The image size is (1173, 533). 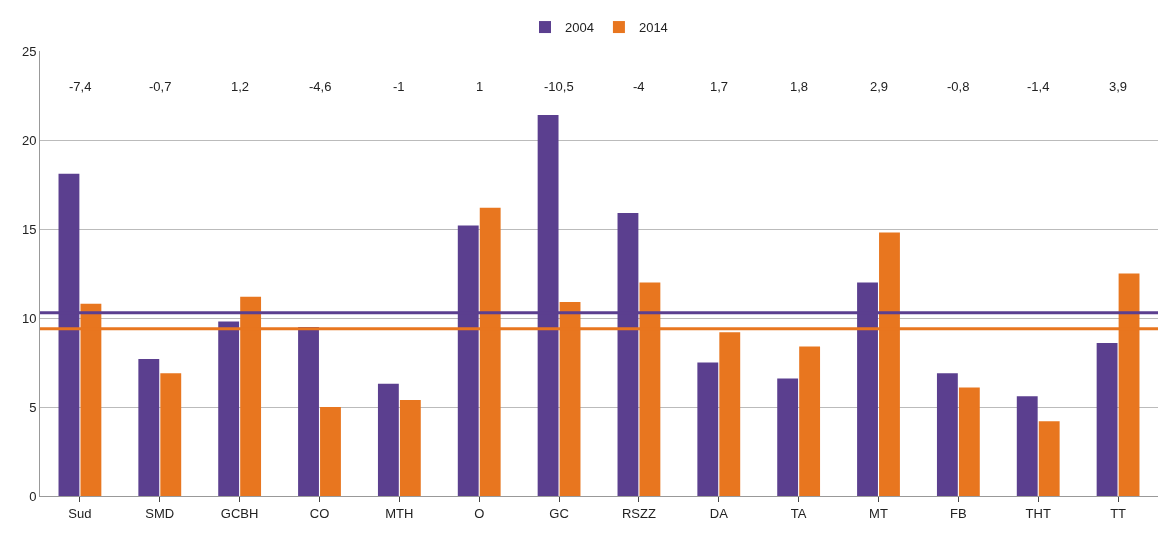 What do you see at coordinates (80, 86) in the screenshot?
I see `annotation: -7,4` at bounding box center [80, 86].